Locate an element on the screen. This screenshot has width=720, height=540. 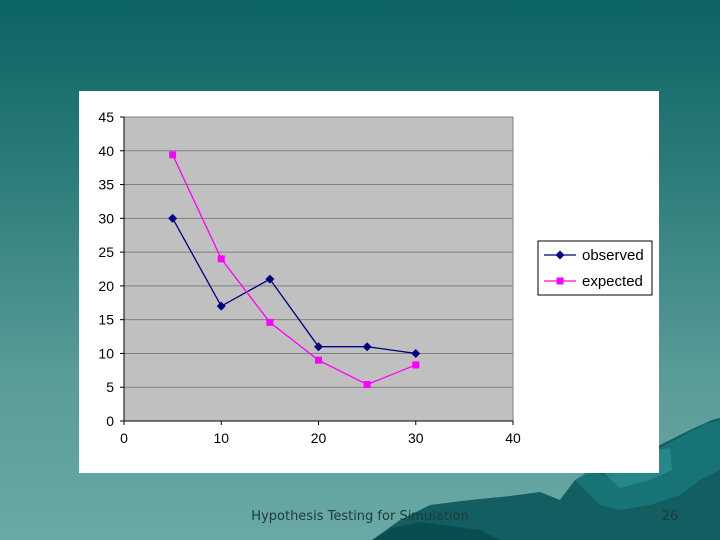
y-tick-label: 30 is located at coordinates (106, 218).